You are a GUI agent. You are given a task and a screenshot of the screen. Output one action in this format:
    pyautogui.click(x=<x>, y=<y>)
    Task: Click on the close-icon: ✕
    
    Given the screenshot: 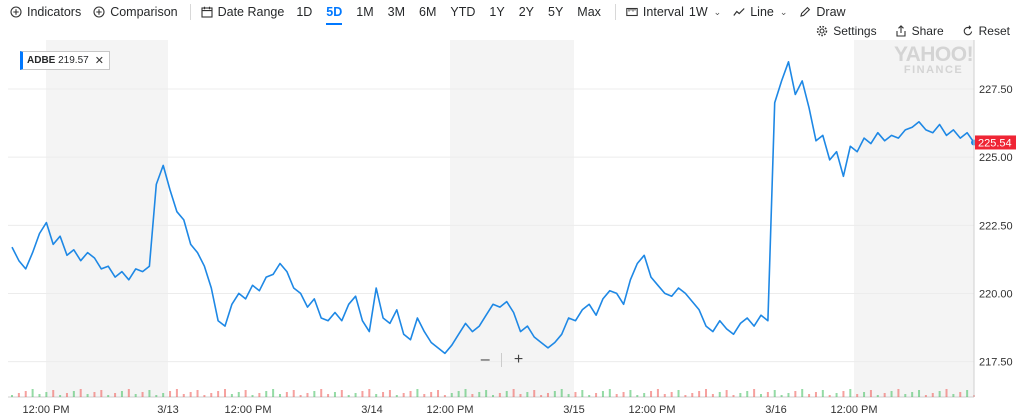 What is the action you would take?
    pyautogui.click(x=99, y=61)
    